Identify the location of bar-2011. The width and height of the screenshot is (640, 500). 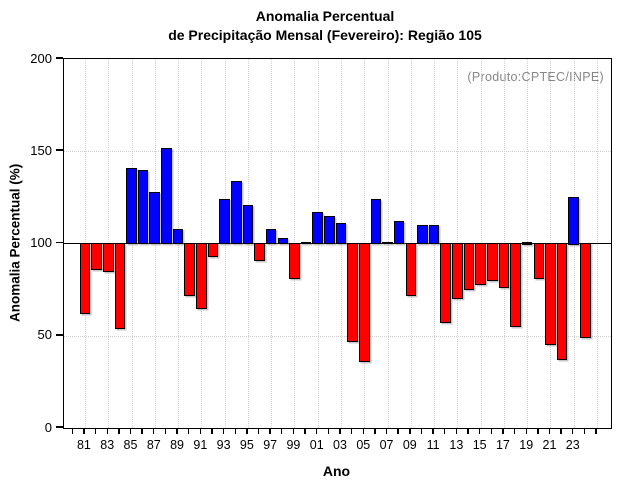
(434, 235).